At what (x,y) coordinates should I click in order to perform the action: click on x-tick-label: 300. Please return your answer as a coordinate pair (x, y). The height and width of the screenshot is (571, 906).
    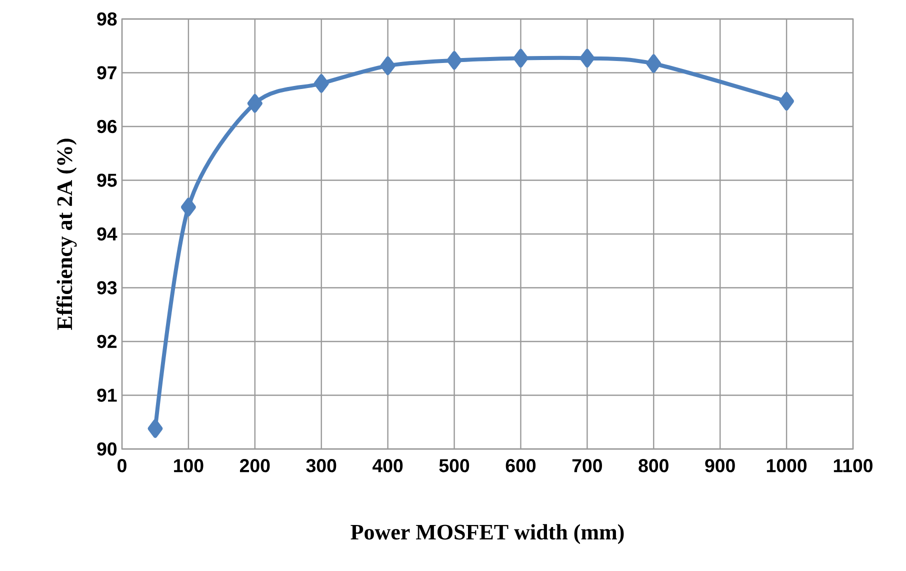
    Looking at the image, I should click on (321, 465).